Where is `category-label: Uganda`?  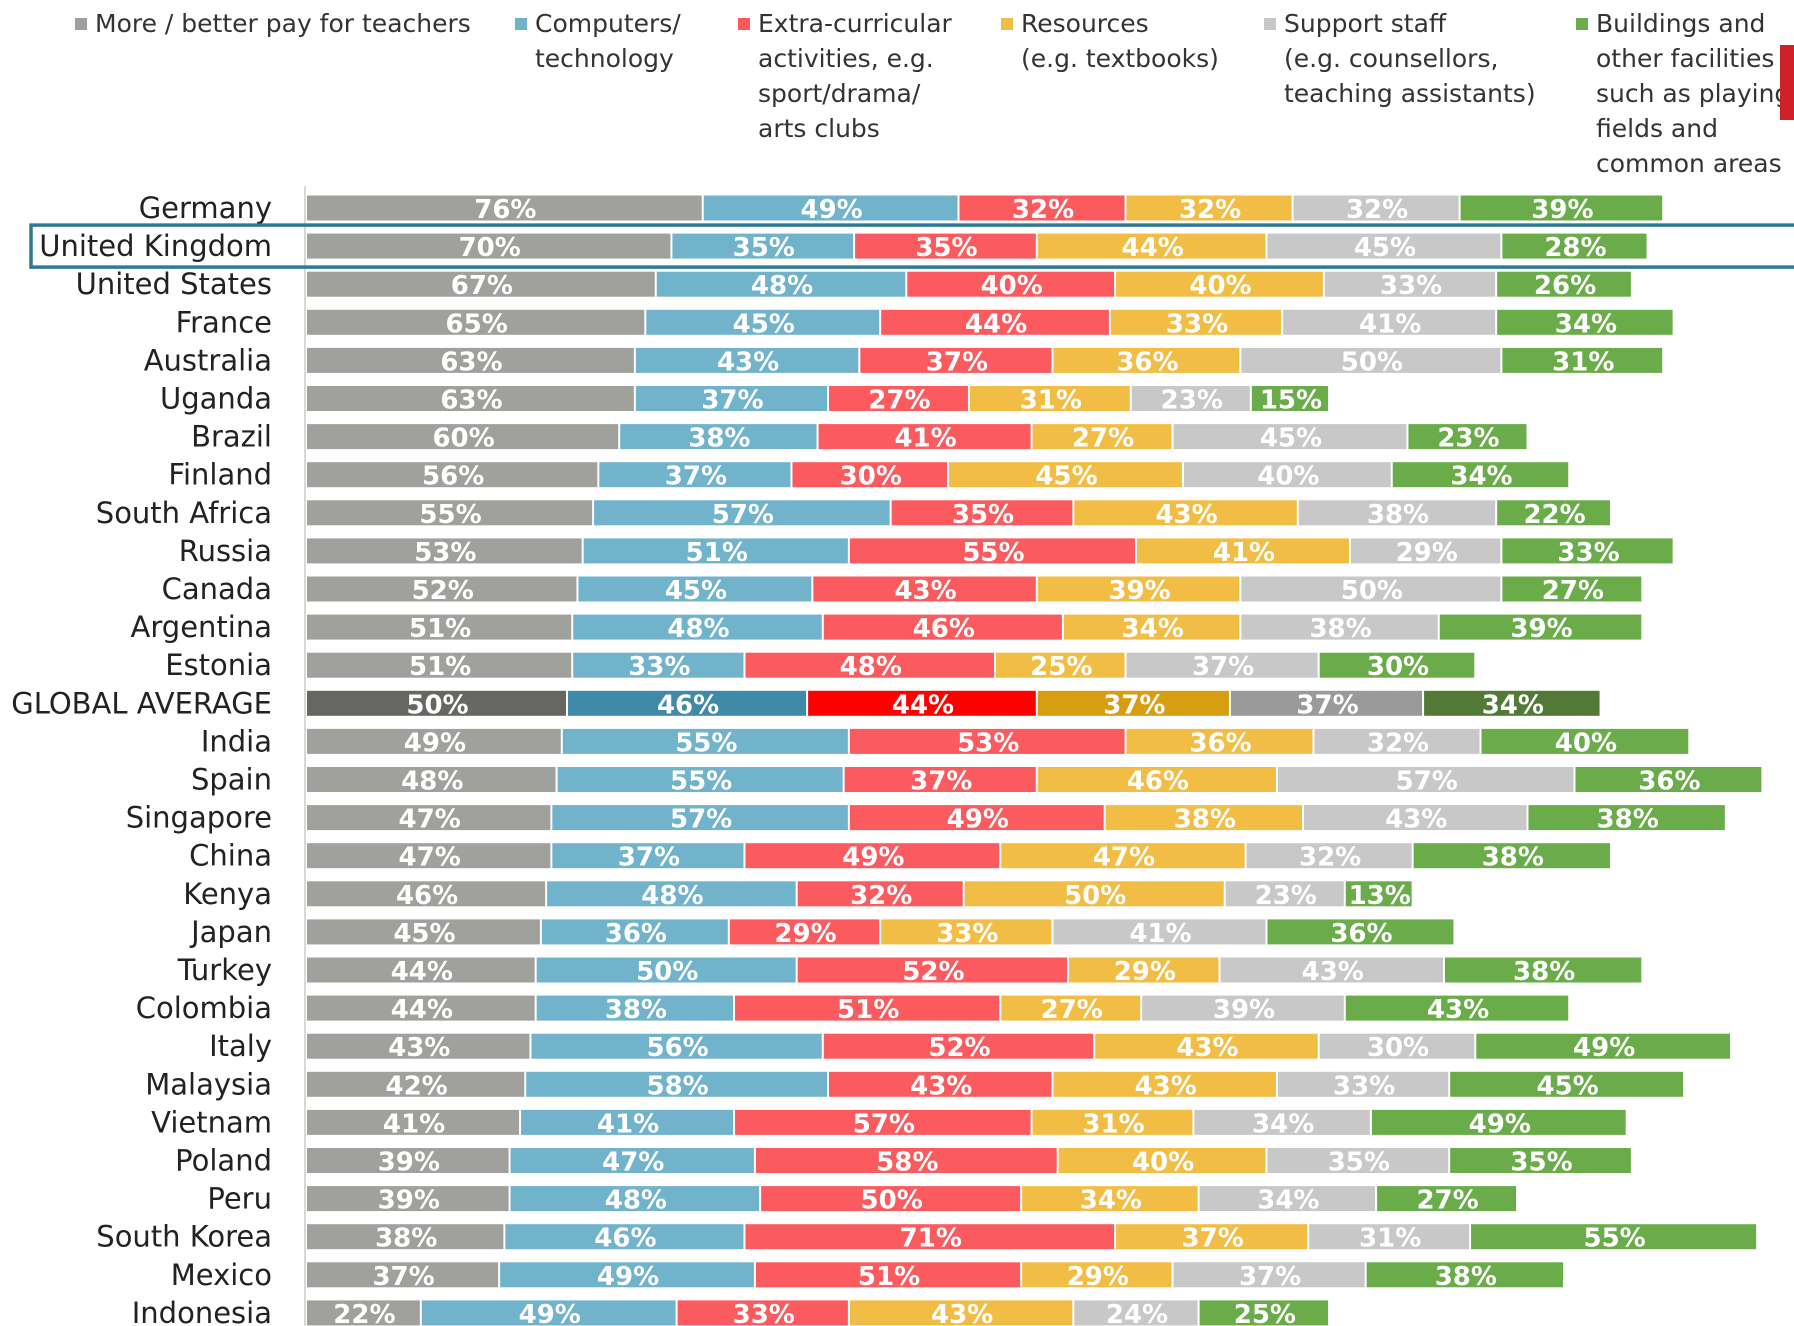
category-label: Uganda is located at coordinates (216, 399).